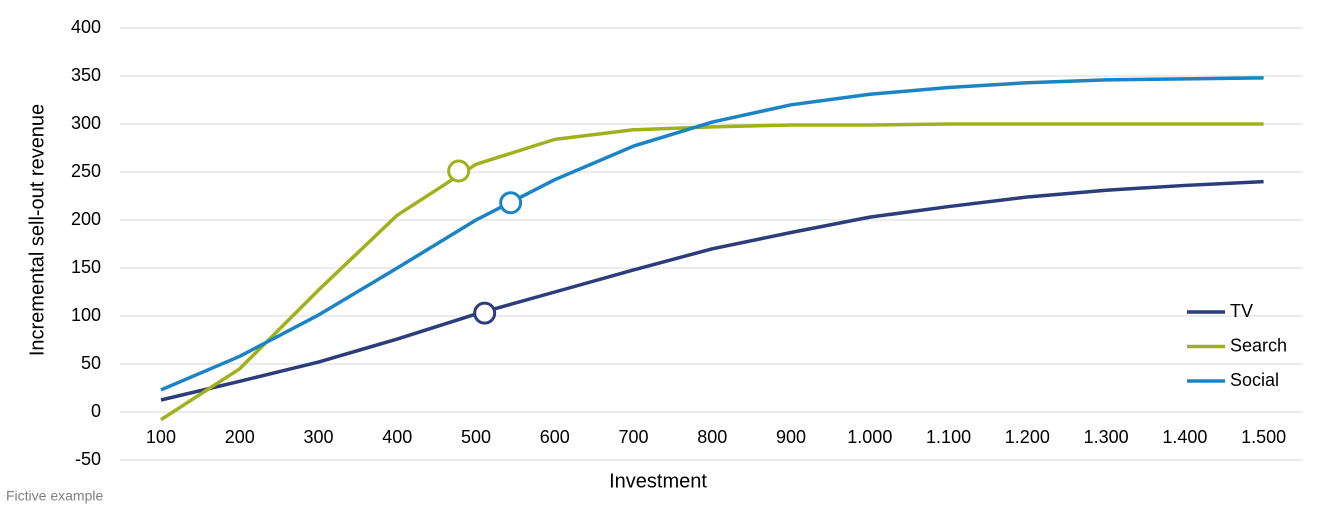 The height and width of the screenshot is (514, 1321). I want to click on x-tick-label: 400, so click(397, 437).